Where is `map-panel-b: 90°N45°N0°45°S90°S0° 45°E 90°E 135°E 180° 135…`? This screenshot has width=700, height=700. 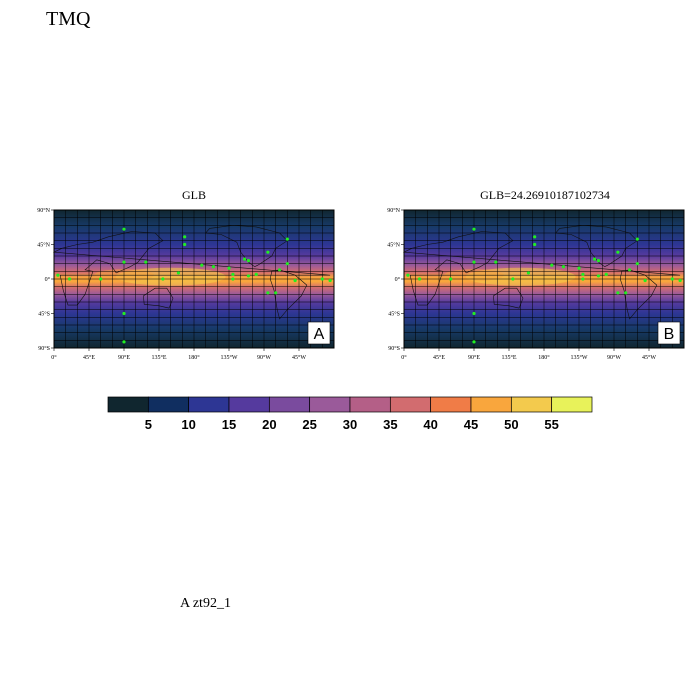
map-panel-b: 90°N45°N0°45°S90°S0° 45°E 90°E 135°E 180° 135… is located at coordinates (536, 284).